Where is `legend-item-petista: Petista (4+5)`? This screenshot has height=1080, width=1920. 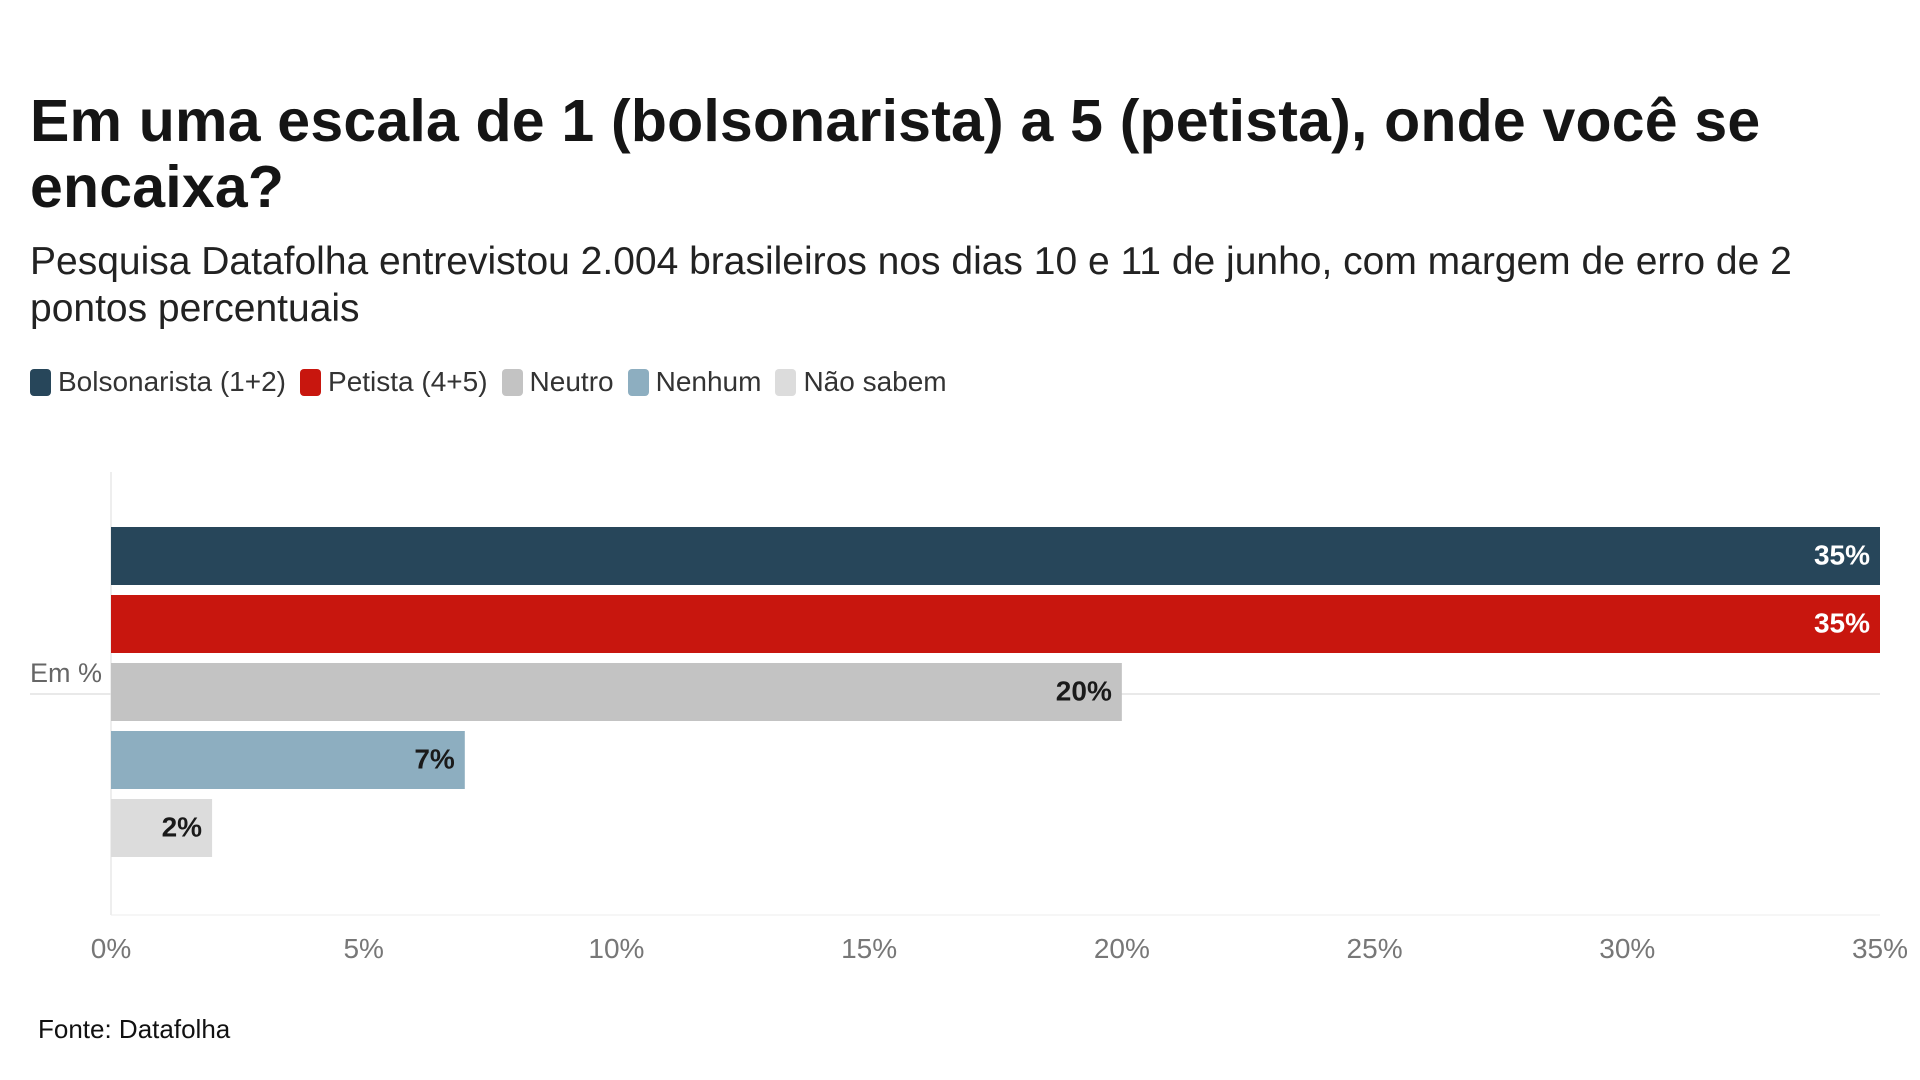 legend-item-petista: Petista (4+5) is located at coordinates (394, 382).